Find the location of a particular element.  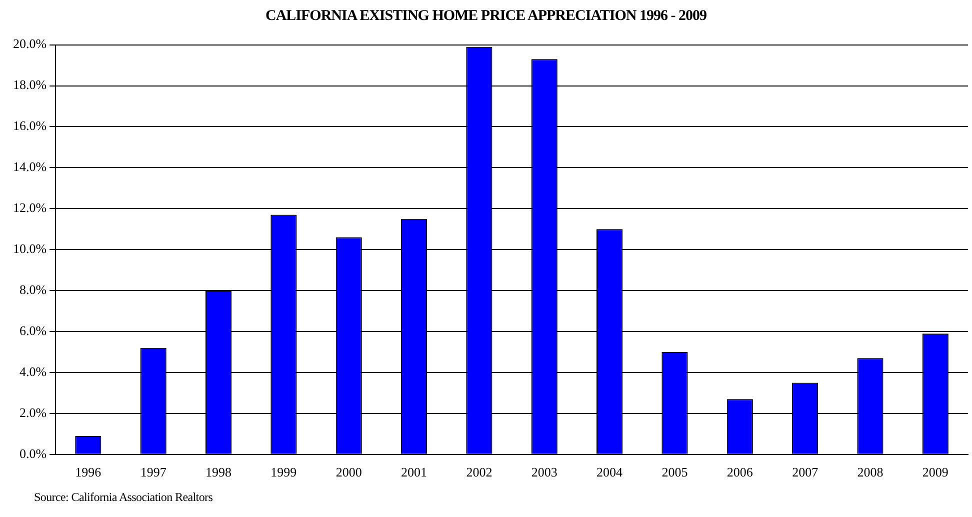

y-tick-label: 20.0% is located at coordinates (29, 44).